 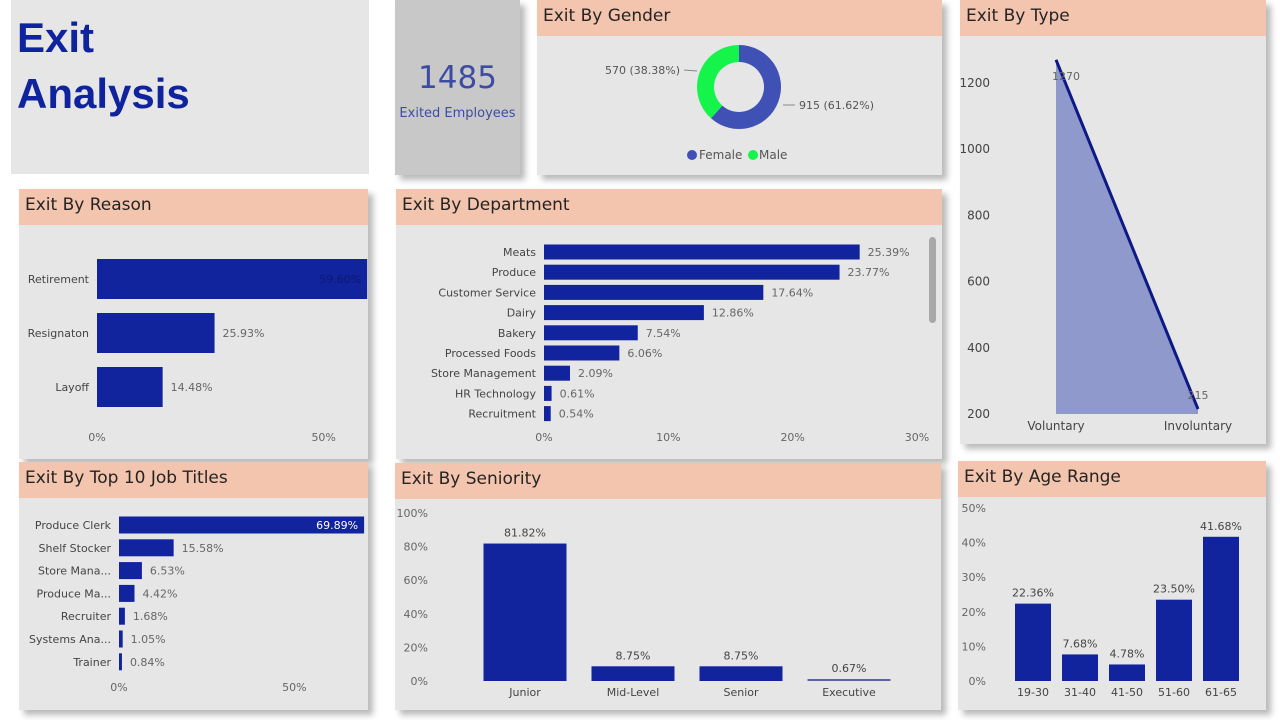 What do you see at coordinates (668, 481) in the screenshot?
I see `panel-title: Exit By Seniority` at bounding box center [668, 481].